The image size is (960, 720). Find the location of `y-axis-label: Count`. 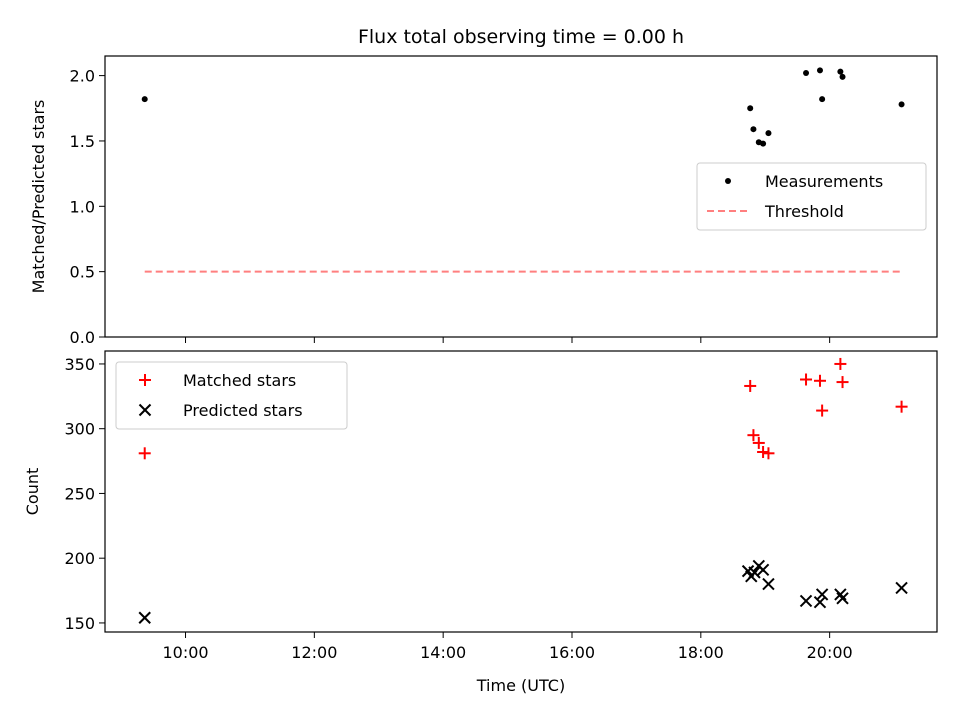

y-axis-label: Count is located at coordinates (32, 492).